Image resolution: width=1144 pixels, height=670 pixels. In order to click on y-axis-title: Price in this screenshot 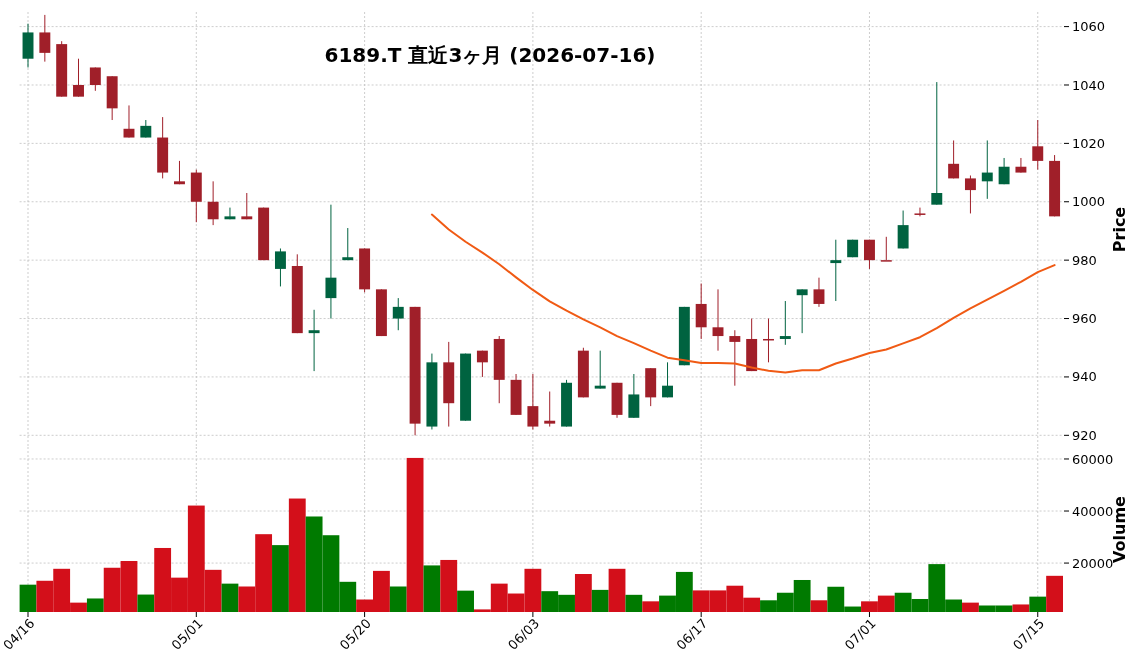, I will do `click(1119, 229)`.